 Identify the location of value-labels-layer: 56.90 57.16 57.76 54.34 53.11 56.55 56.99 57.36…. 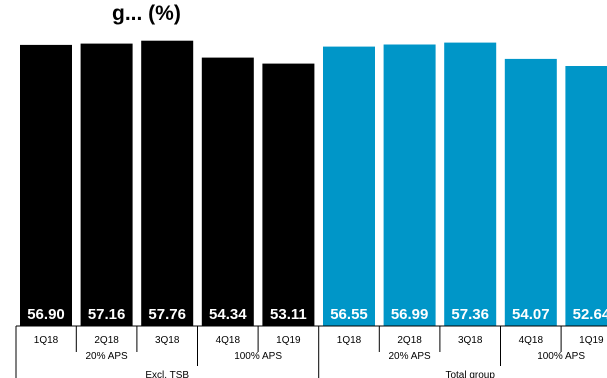
(317, 314).